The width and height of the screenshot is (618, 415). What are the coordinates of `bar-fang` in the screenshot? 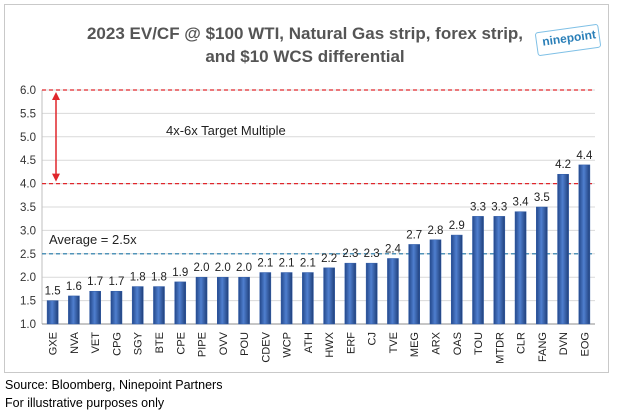 It's located at (542, 265).